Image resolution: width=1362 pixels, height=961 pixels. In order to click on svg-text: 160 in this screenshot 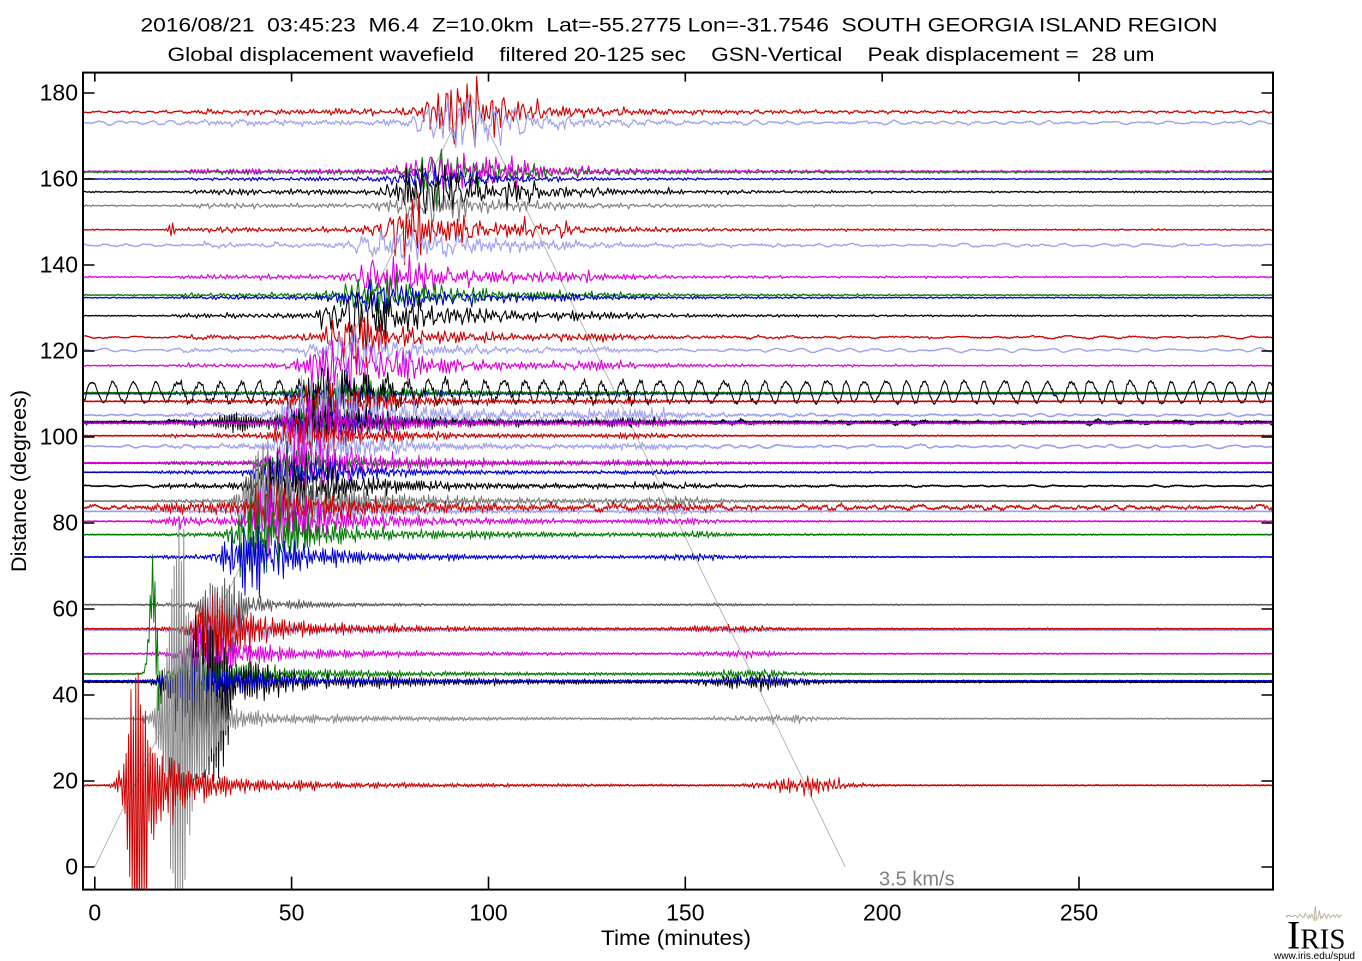, I will do `click(59, 179)`.